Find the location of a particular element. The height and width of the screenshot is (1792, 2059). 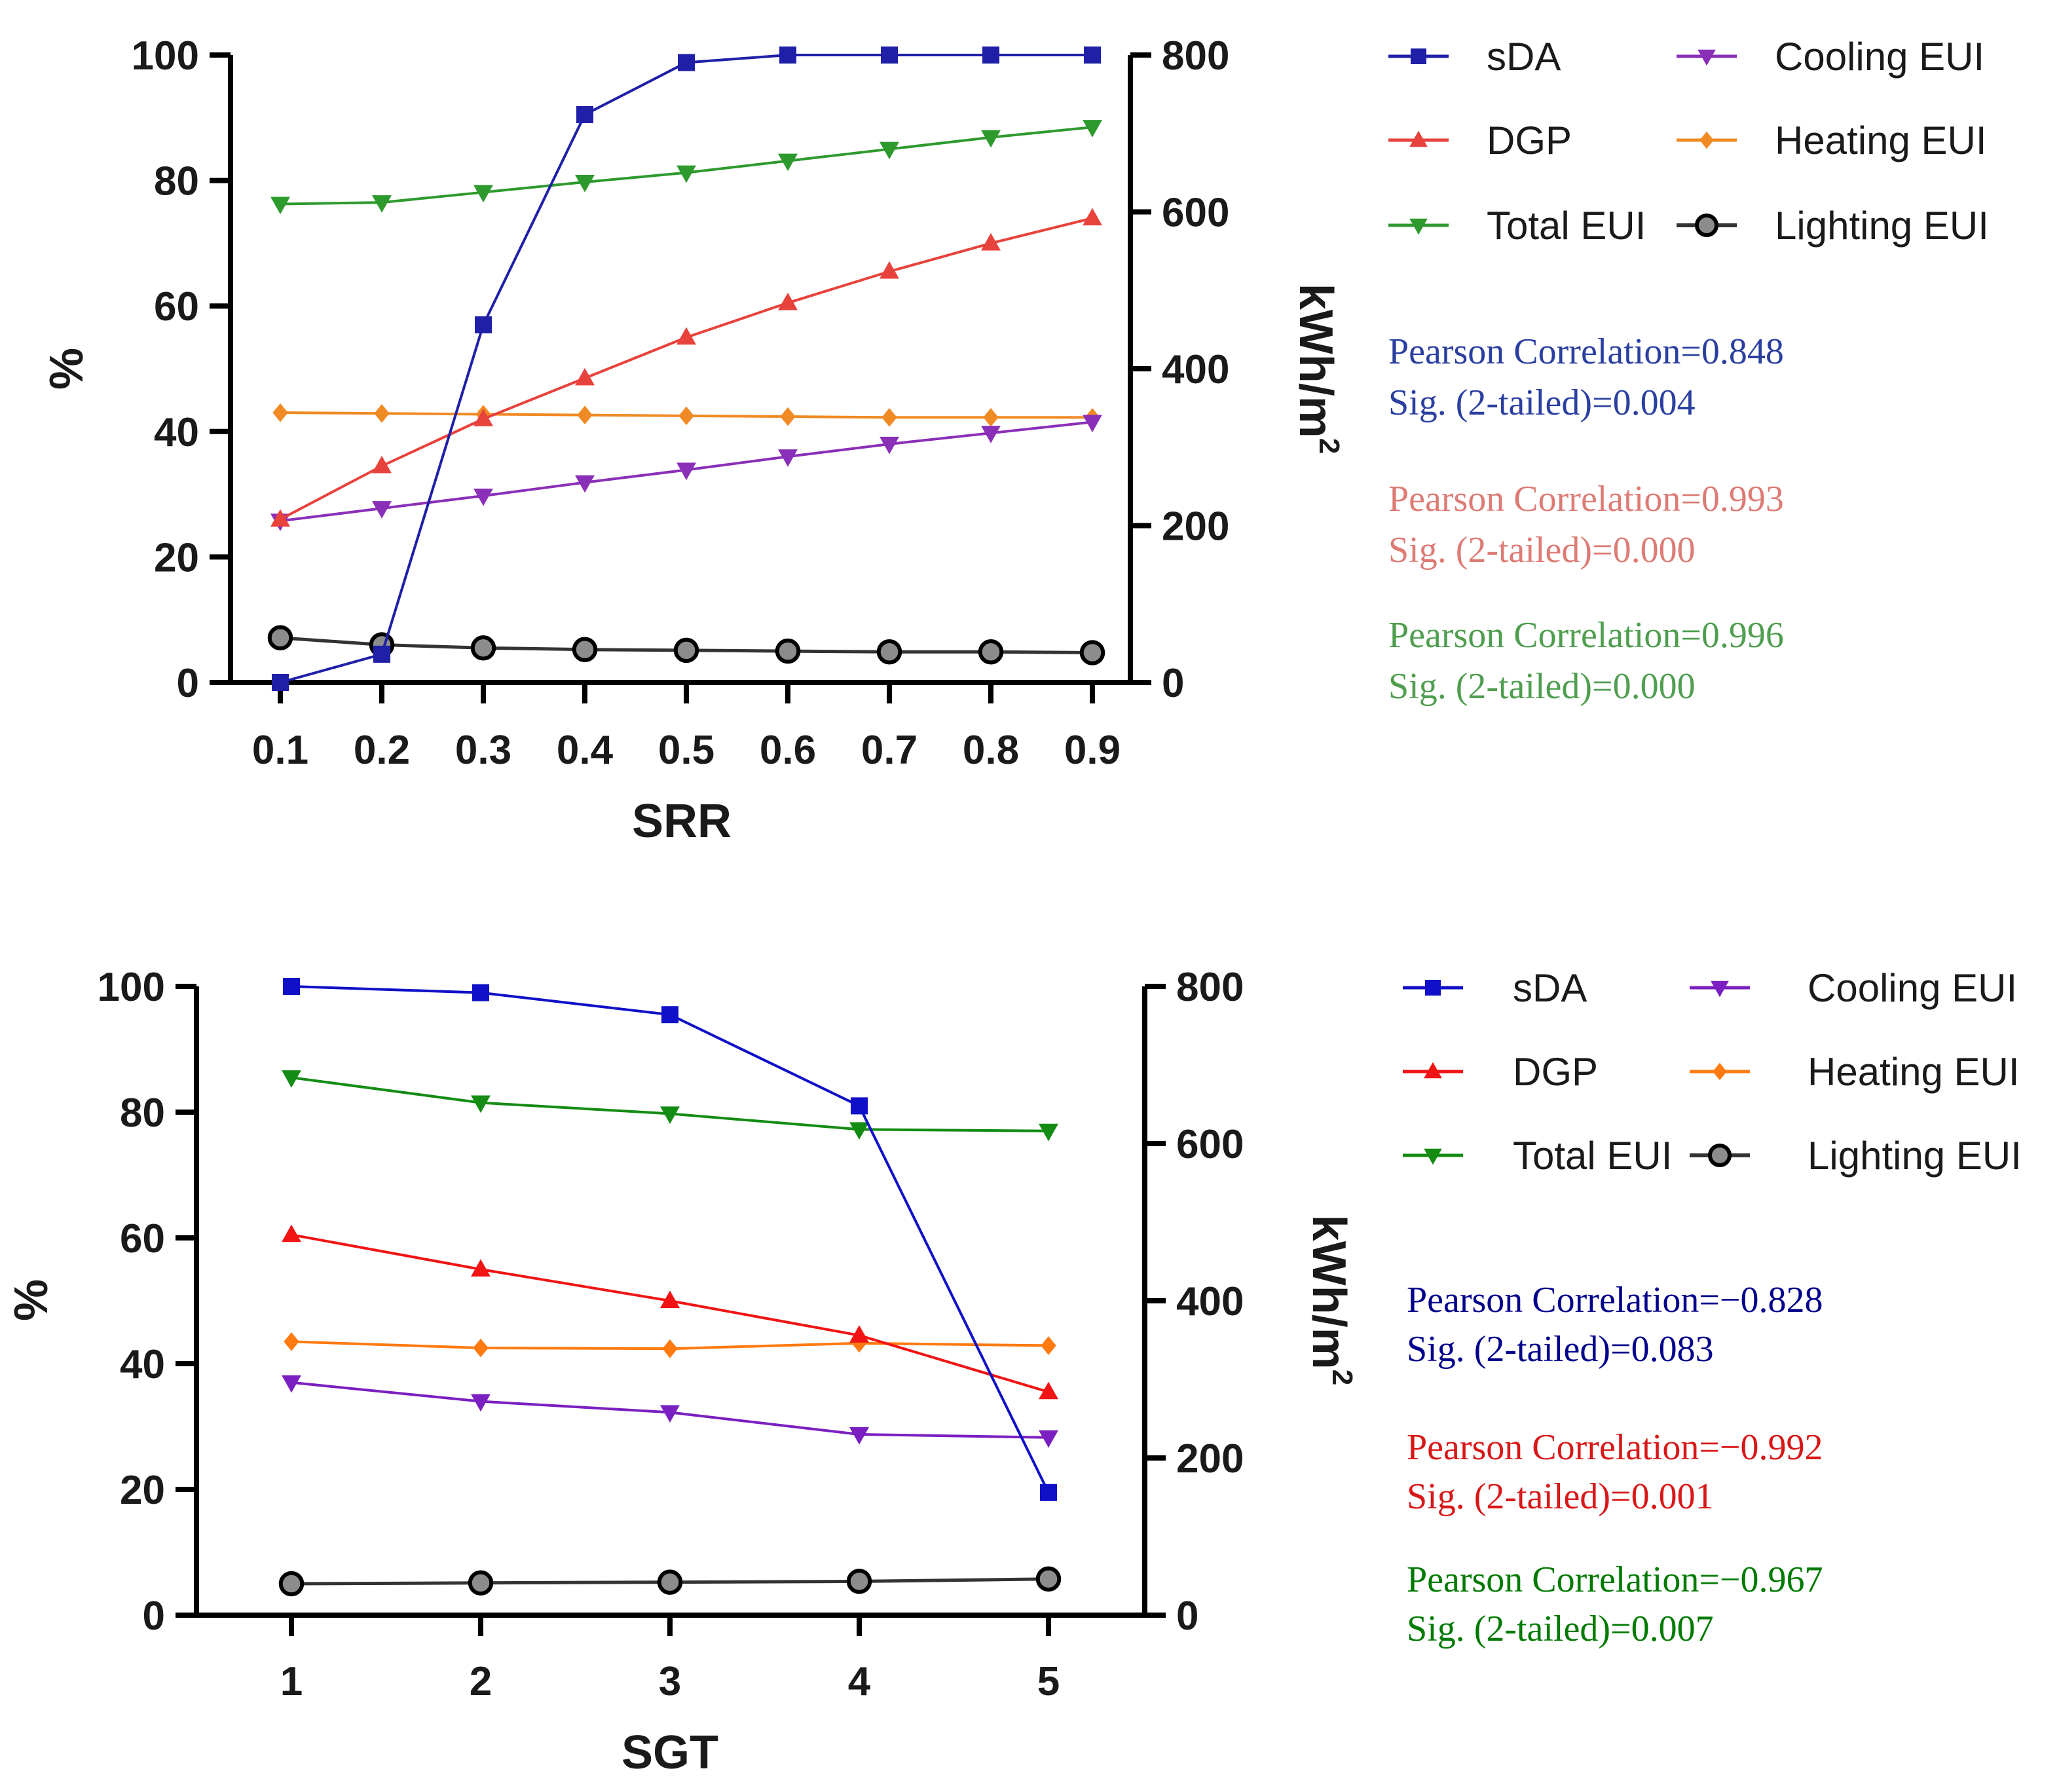

series-heating is located at coordinates (670, 1345).